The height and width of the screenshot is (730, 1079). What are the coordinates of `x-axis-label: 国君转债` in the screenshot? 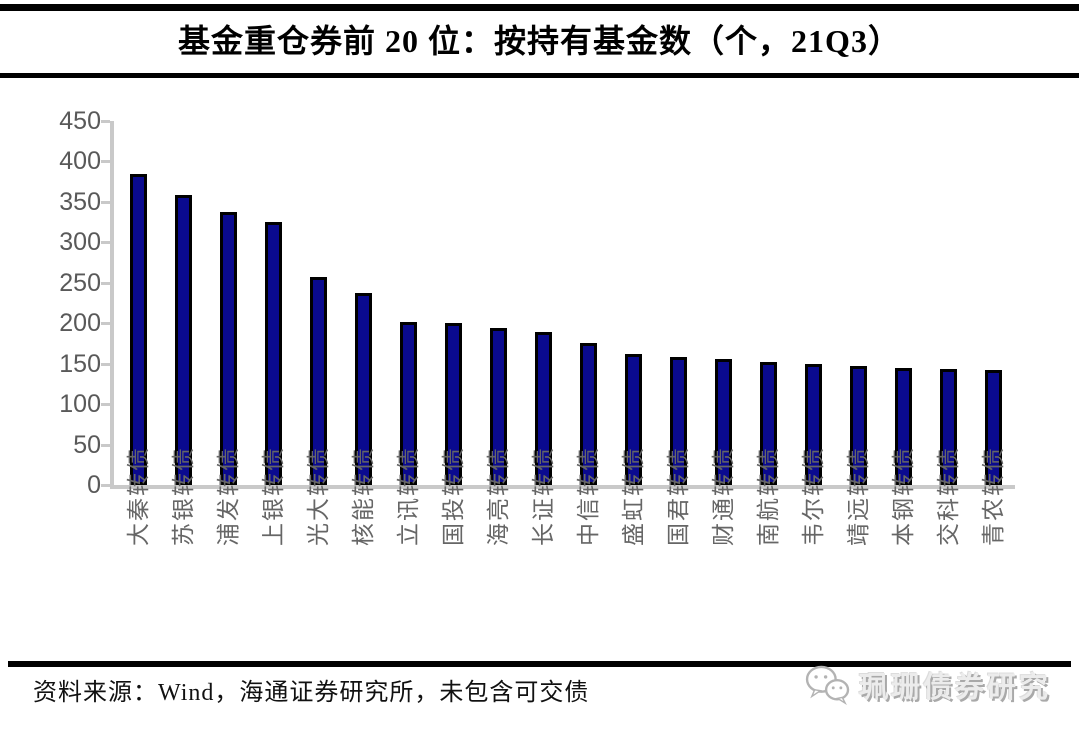 It's located at (678, 496).